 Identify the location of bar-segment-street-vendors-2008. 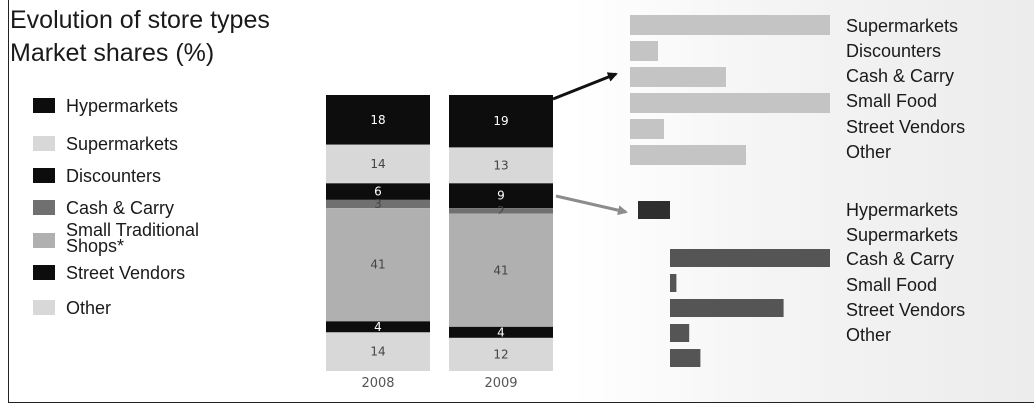
(378, 327).